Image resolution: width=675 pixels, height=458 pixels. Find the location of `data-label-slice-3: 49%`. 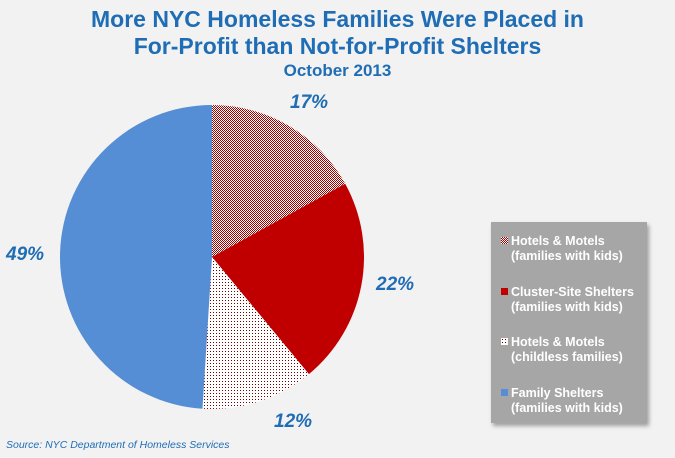

data-label-slice-3: 49% is located at coordinates (25, 254).